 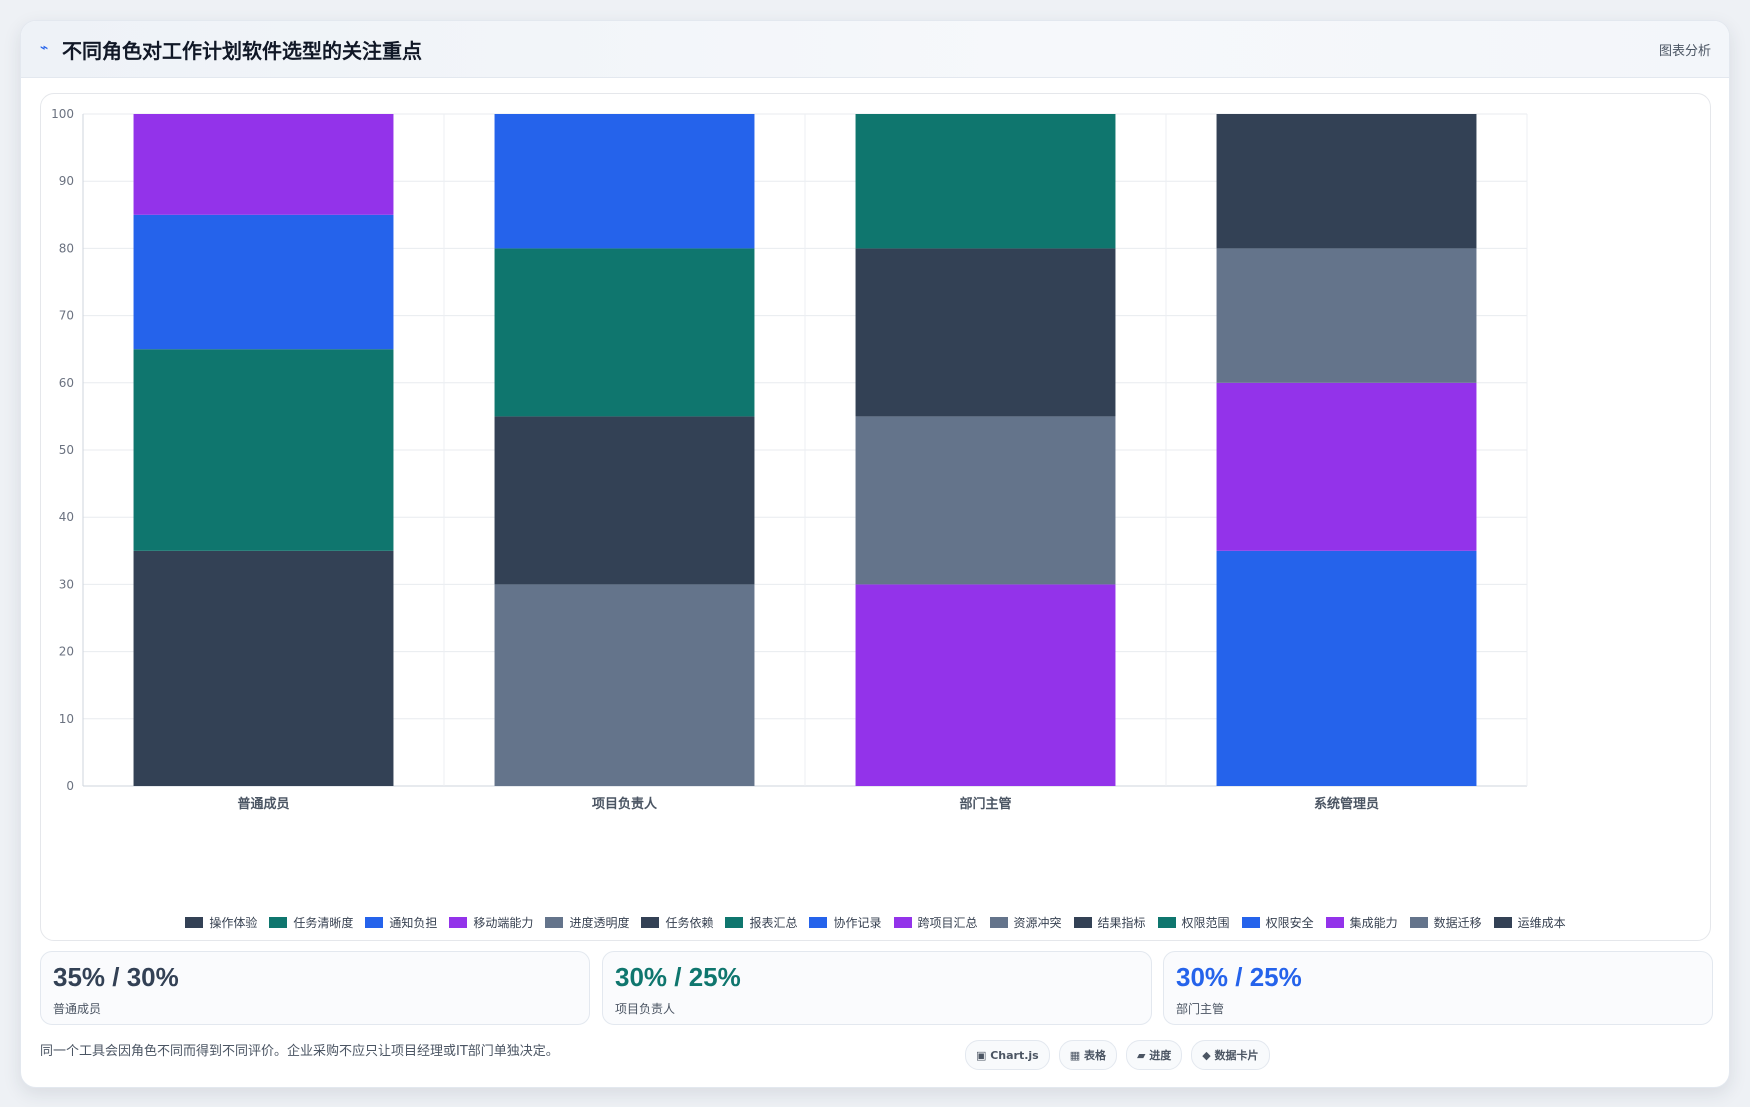 What do you see at coordinates (1200, 1009) in the screenshot?
I see `stat-label: 部门主管` at bounding box center [1200, 1009].